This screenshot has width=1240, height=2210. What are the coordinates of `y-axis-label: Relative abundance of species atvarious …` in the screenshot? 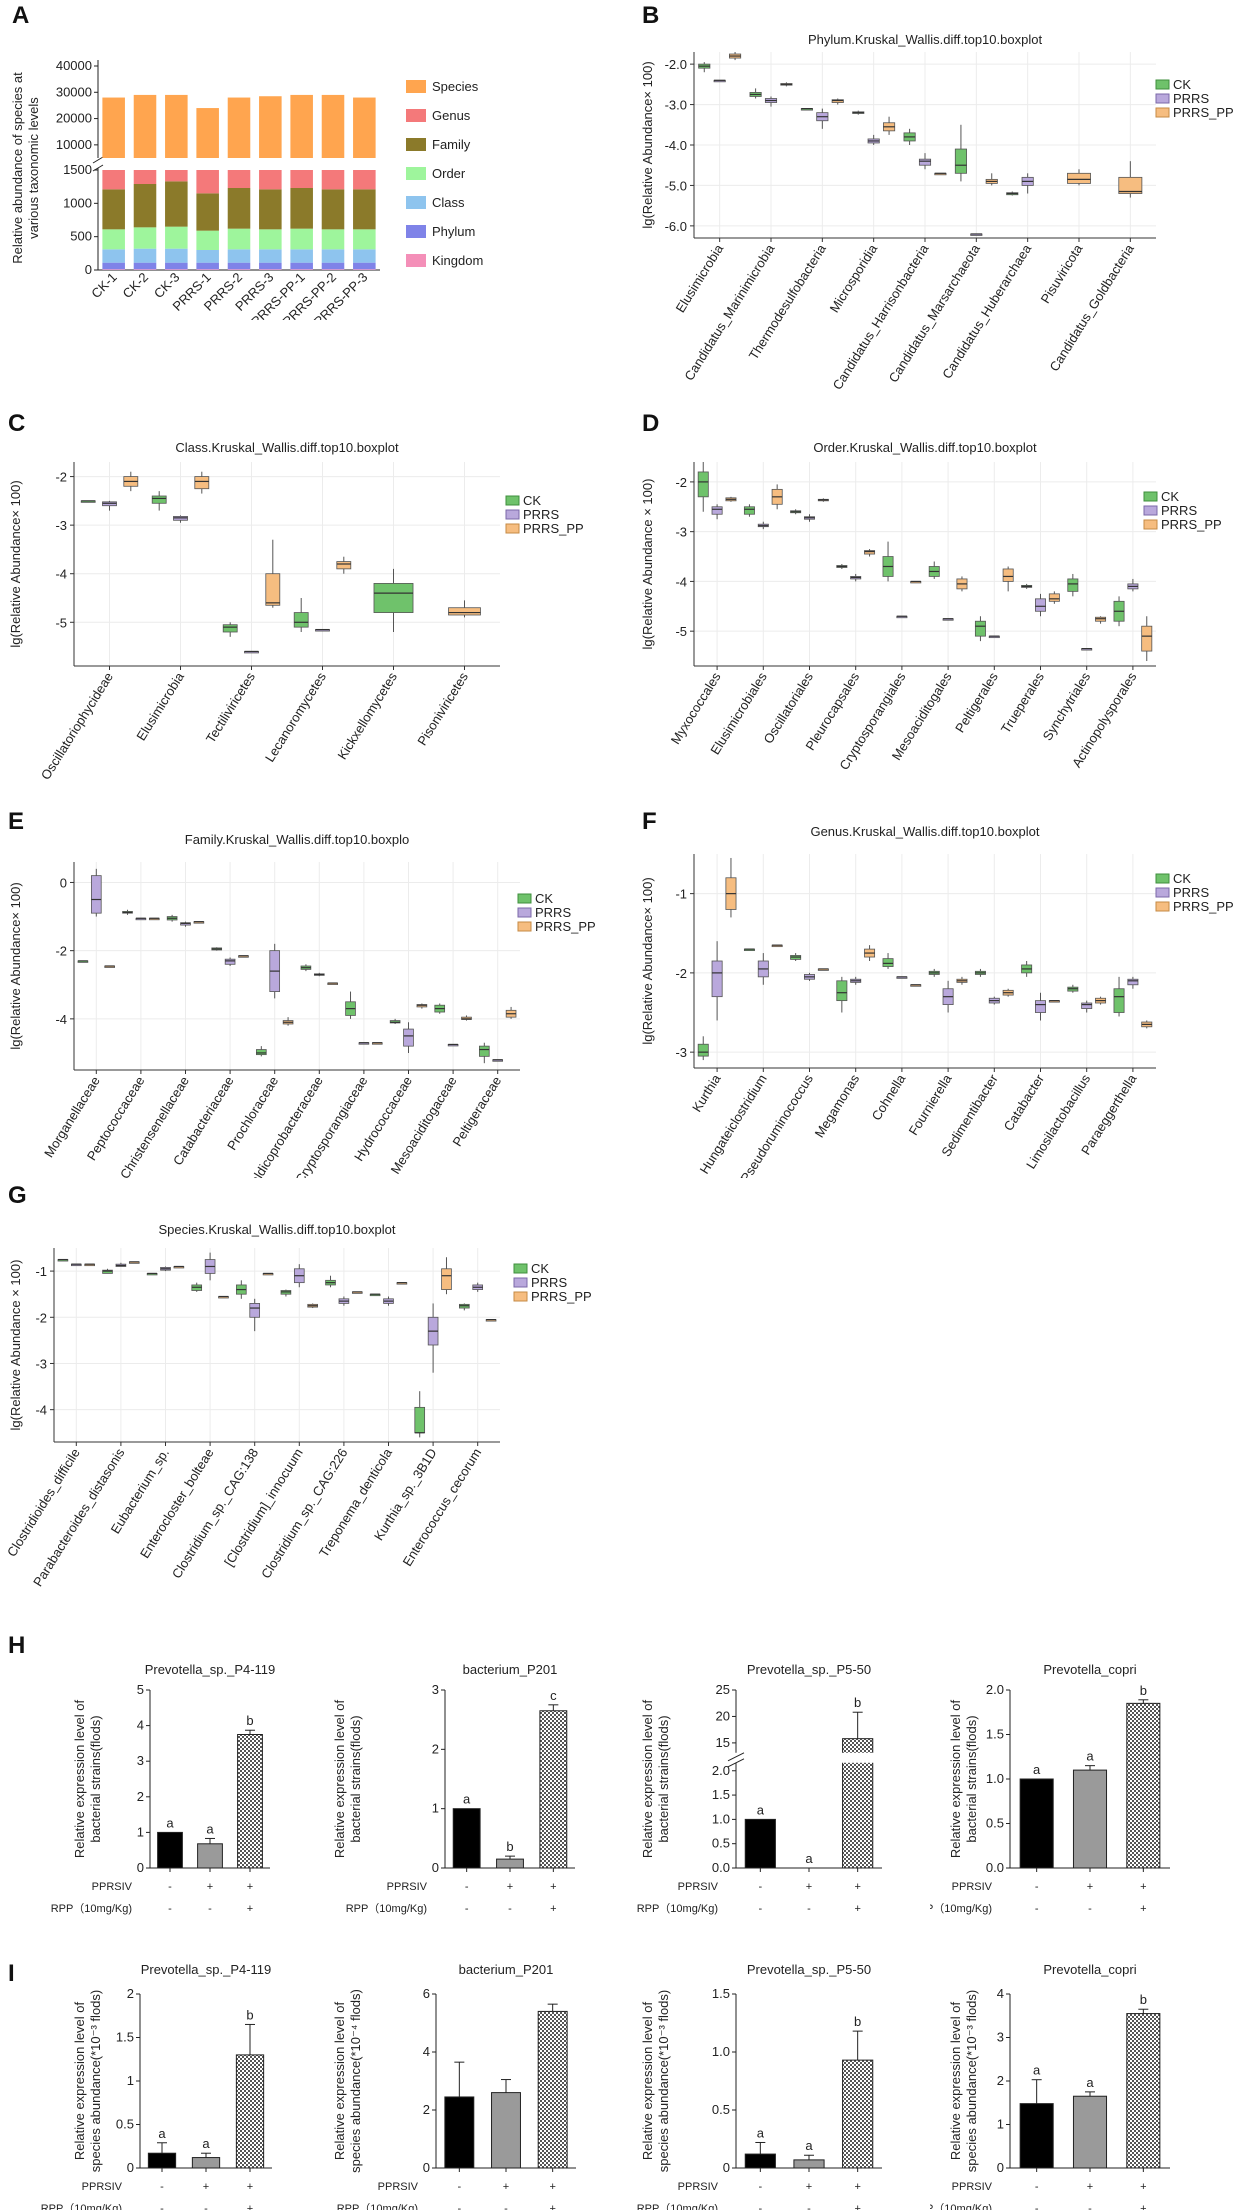 It's located at (25, 168).